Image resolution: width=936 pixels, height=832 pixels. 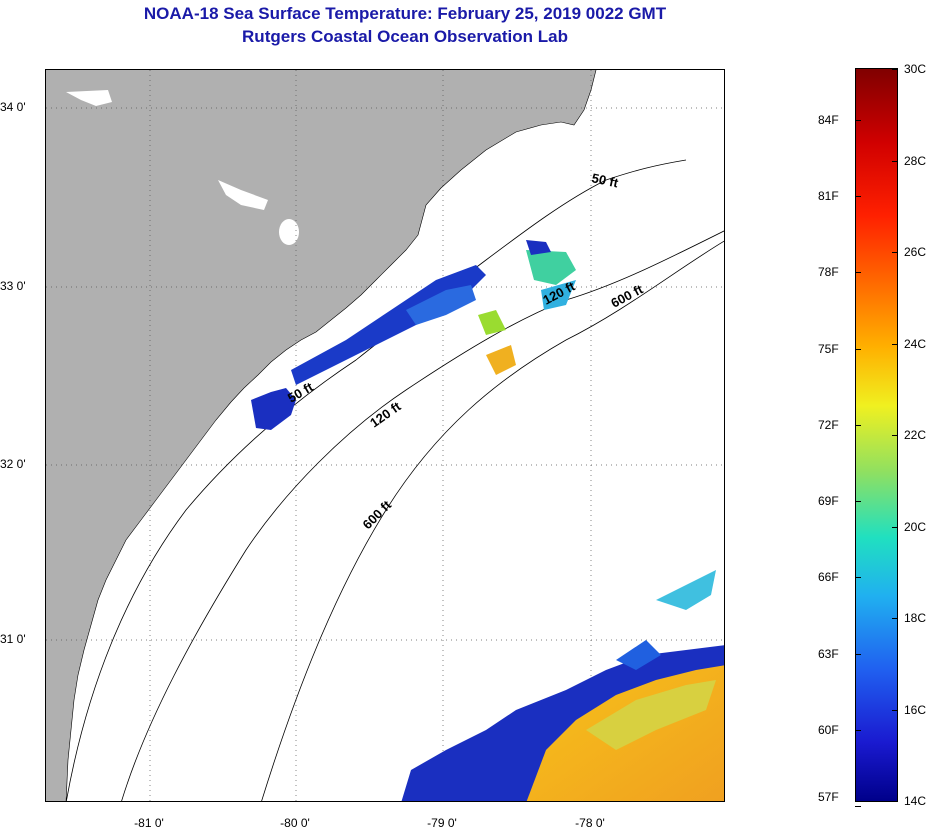 What do you see at coordinates (828, 797) in the screenshot?
I see `colorbar-fahrenheit-label: 57F` at bounding box center [828, 797].